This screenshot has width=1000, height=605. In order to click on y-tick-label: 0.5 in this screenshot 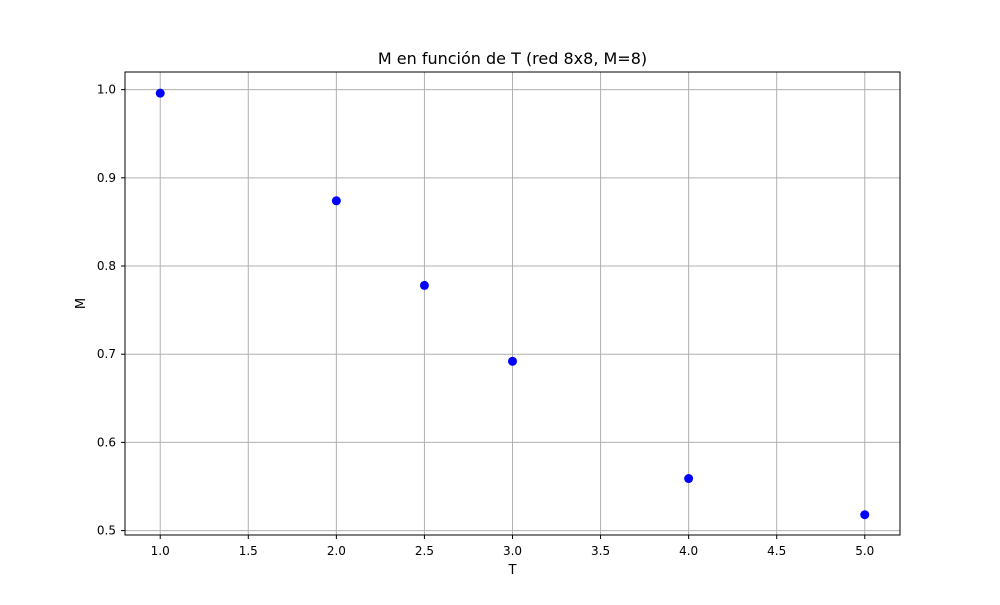, I will do `click(106, 531)`.